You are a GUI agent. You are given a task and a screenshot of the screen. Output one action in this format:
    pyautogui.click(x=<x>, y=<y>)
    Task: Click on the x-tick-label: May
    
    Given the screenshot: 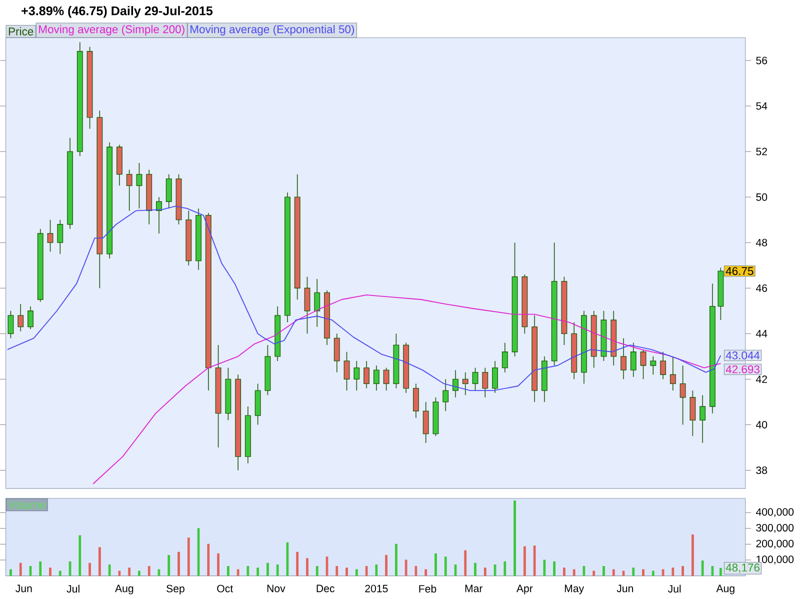 What is the action you would take?
    pyautogui.click(x=574, y=589)
    